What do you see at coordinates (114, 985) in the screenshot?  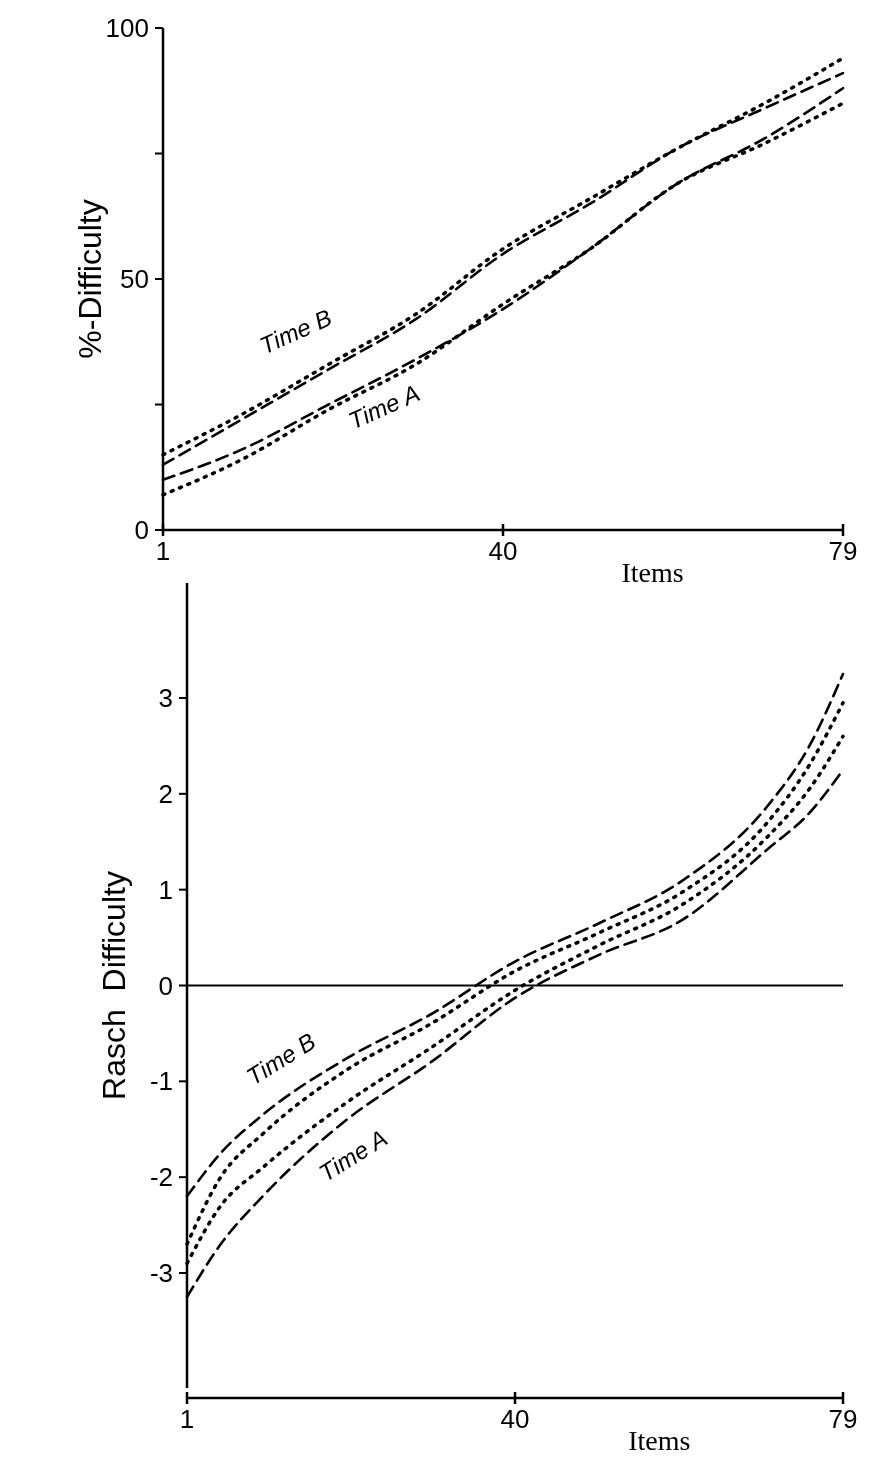 I see `y-axis-title: Rasch Difficulty` at bounding box center [114, 985].